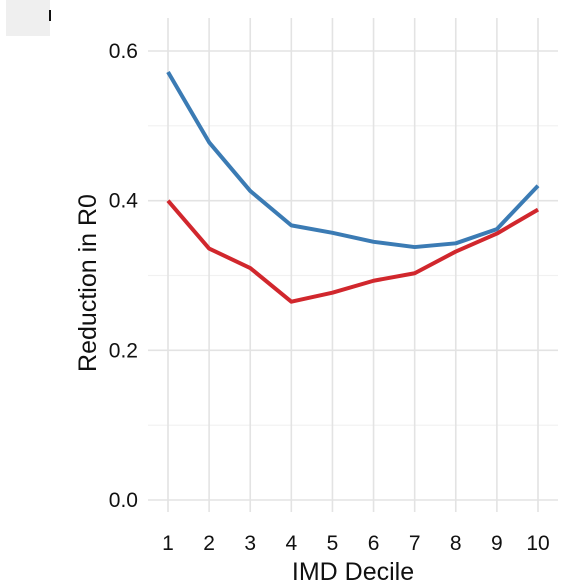 This screenshot has height=582, width=573. Describe the element at coordinates (209, 543) in the screenshot. I see `x-tick-label: 2` at that location.